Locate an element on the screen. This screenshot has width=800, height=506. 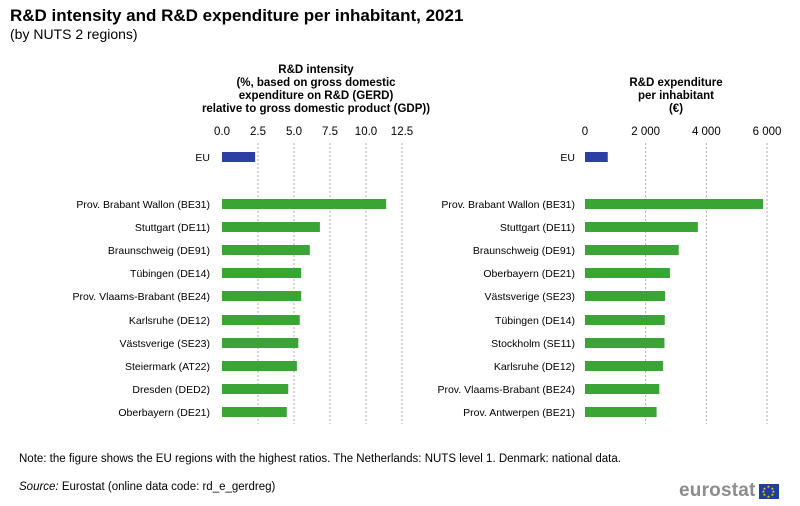
panel-1-title-line-2: (€) is located at coordinates (676, 109).